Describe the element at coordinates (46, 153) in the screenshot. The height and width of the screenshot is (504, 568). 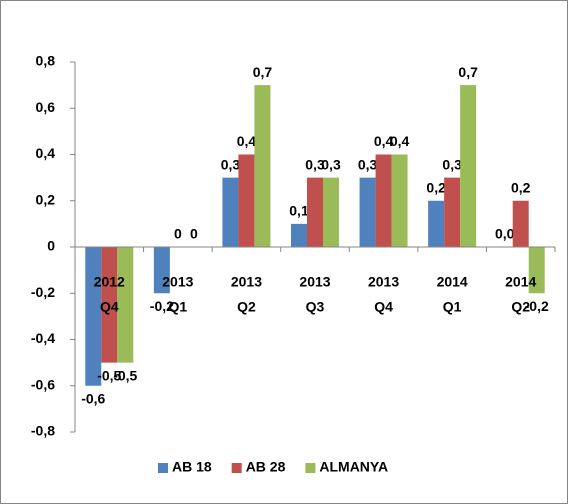
I see `y-tick-label: 0,4` at that location.